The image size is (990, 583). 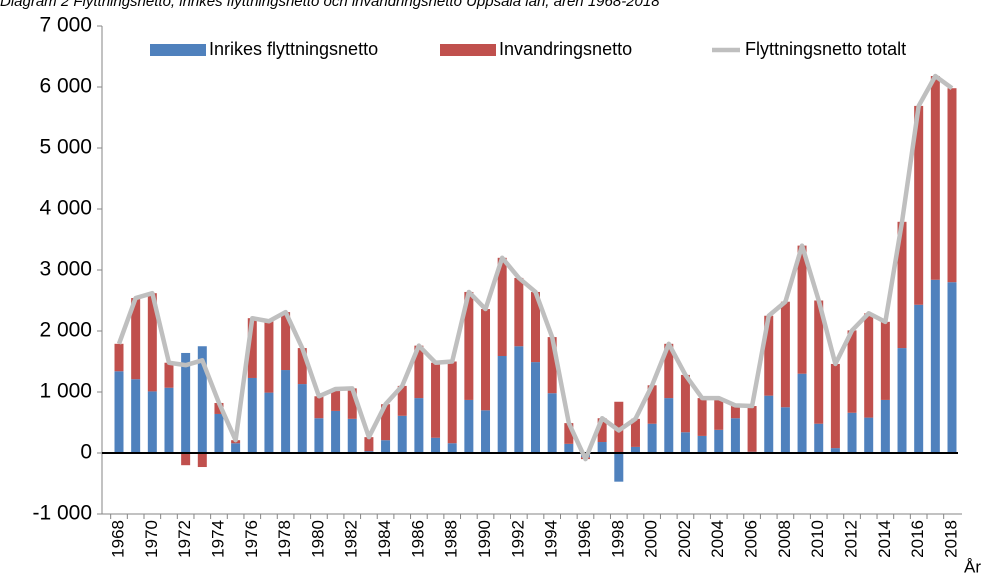 I want to click on x-tick-label: 1982, so click(x=351, y=539).